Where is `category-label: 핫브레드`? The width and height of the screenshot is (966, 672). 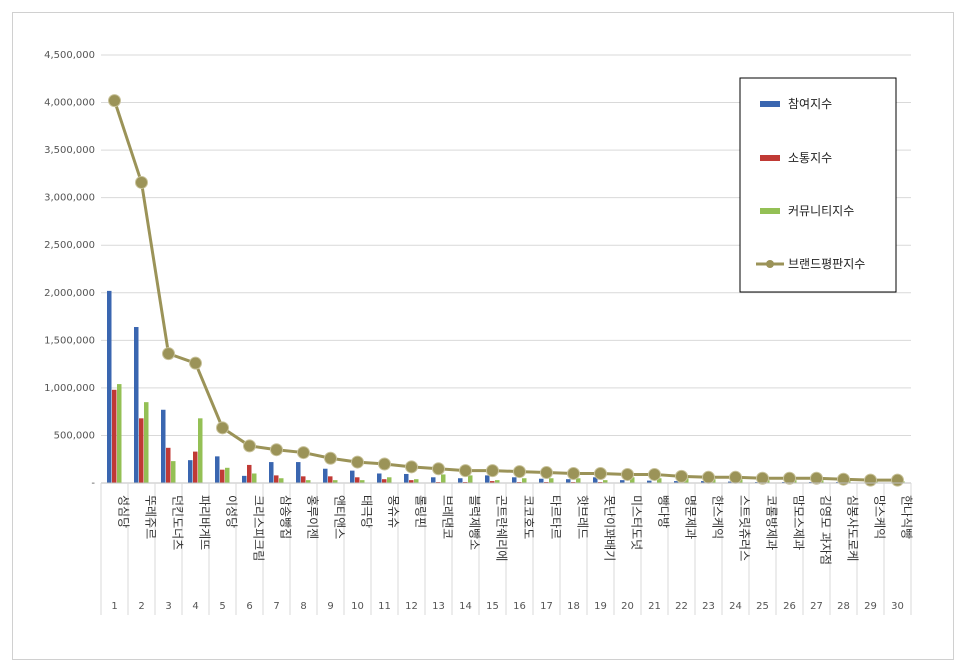
category-label: 핫브레드 is located at coordinates (583, 517).